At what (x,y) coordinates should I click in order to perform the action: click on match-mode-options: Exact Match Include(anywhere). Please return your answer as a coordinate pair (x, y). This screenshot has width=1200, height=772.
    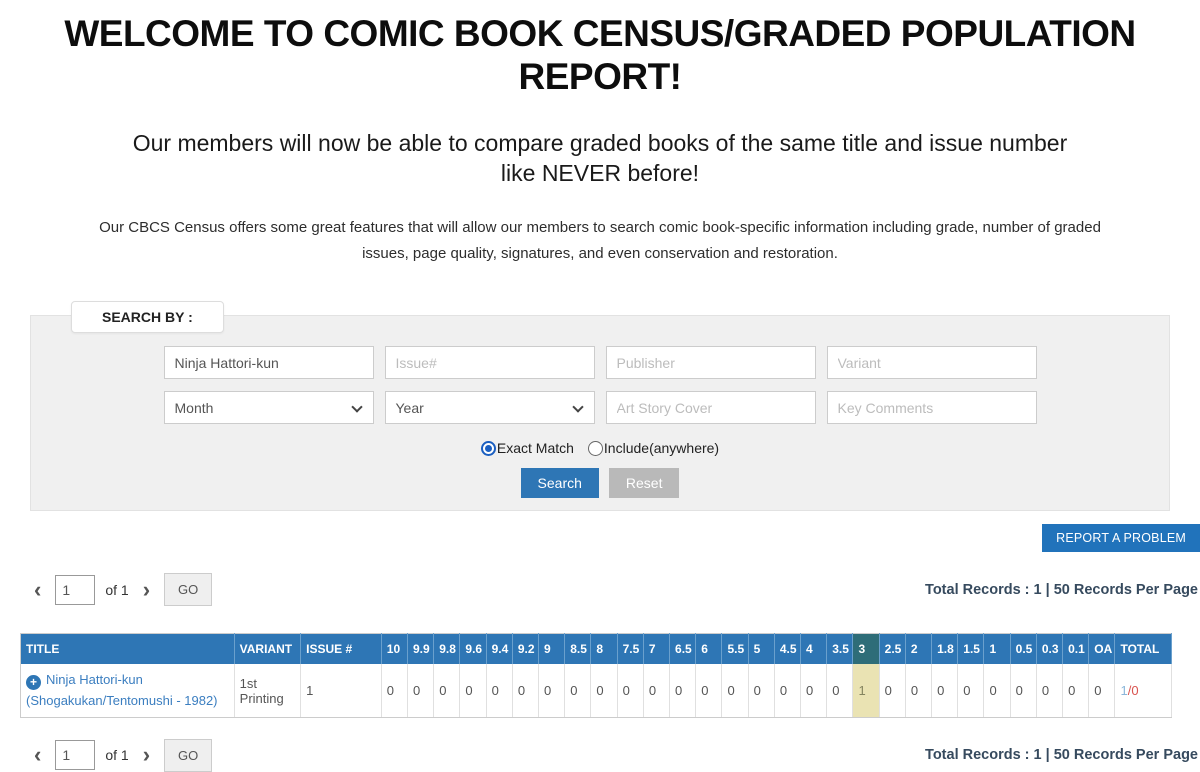
    Looking at the image, I should click on (600, 448).